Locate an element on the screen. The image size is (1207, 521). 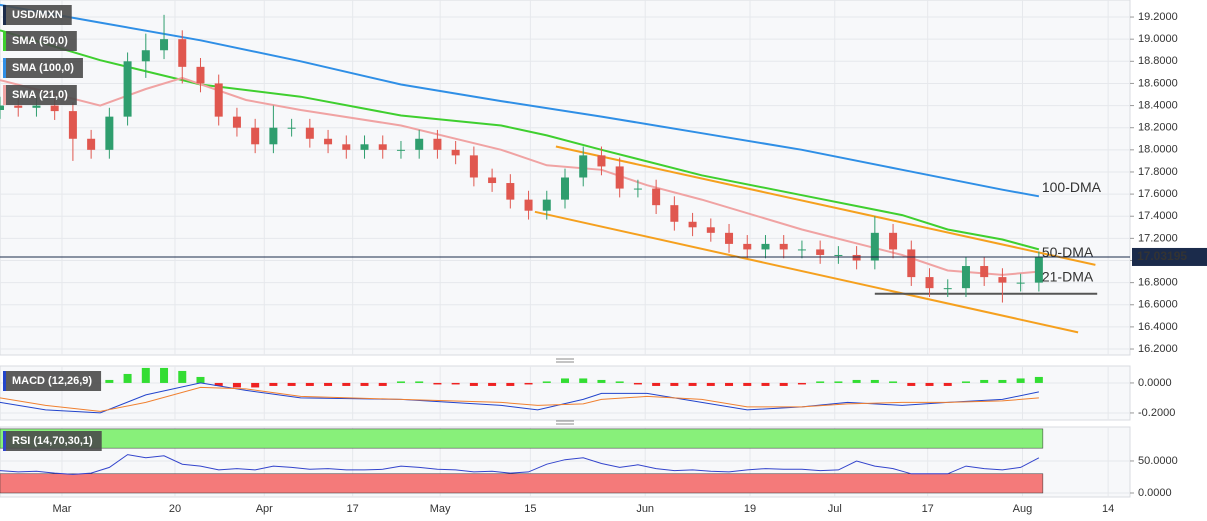
last-price-label: 17.03195 is located at coordinates (1162, 256).